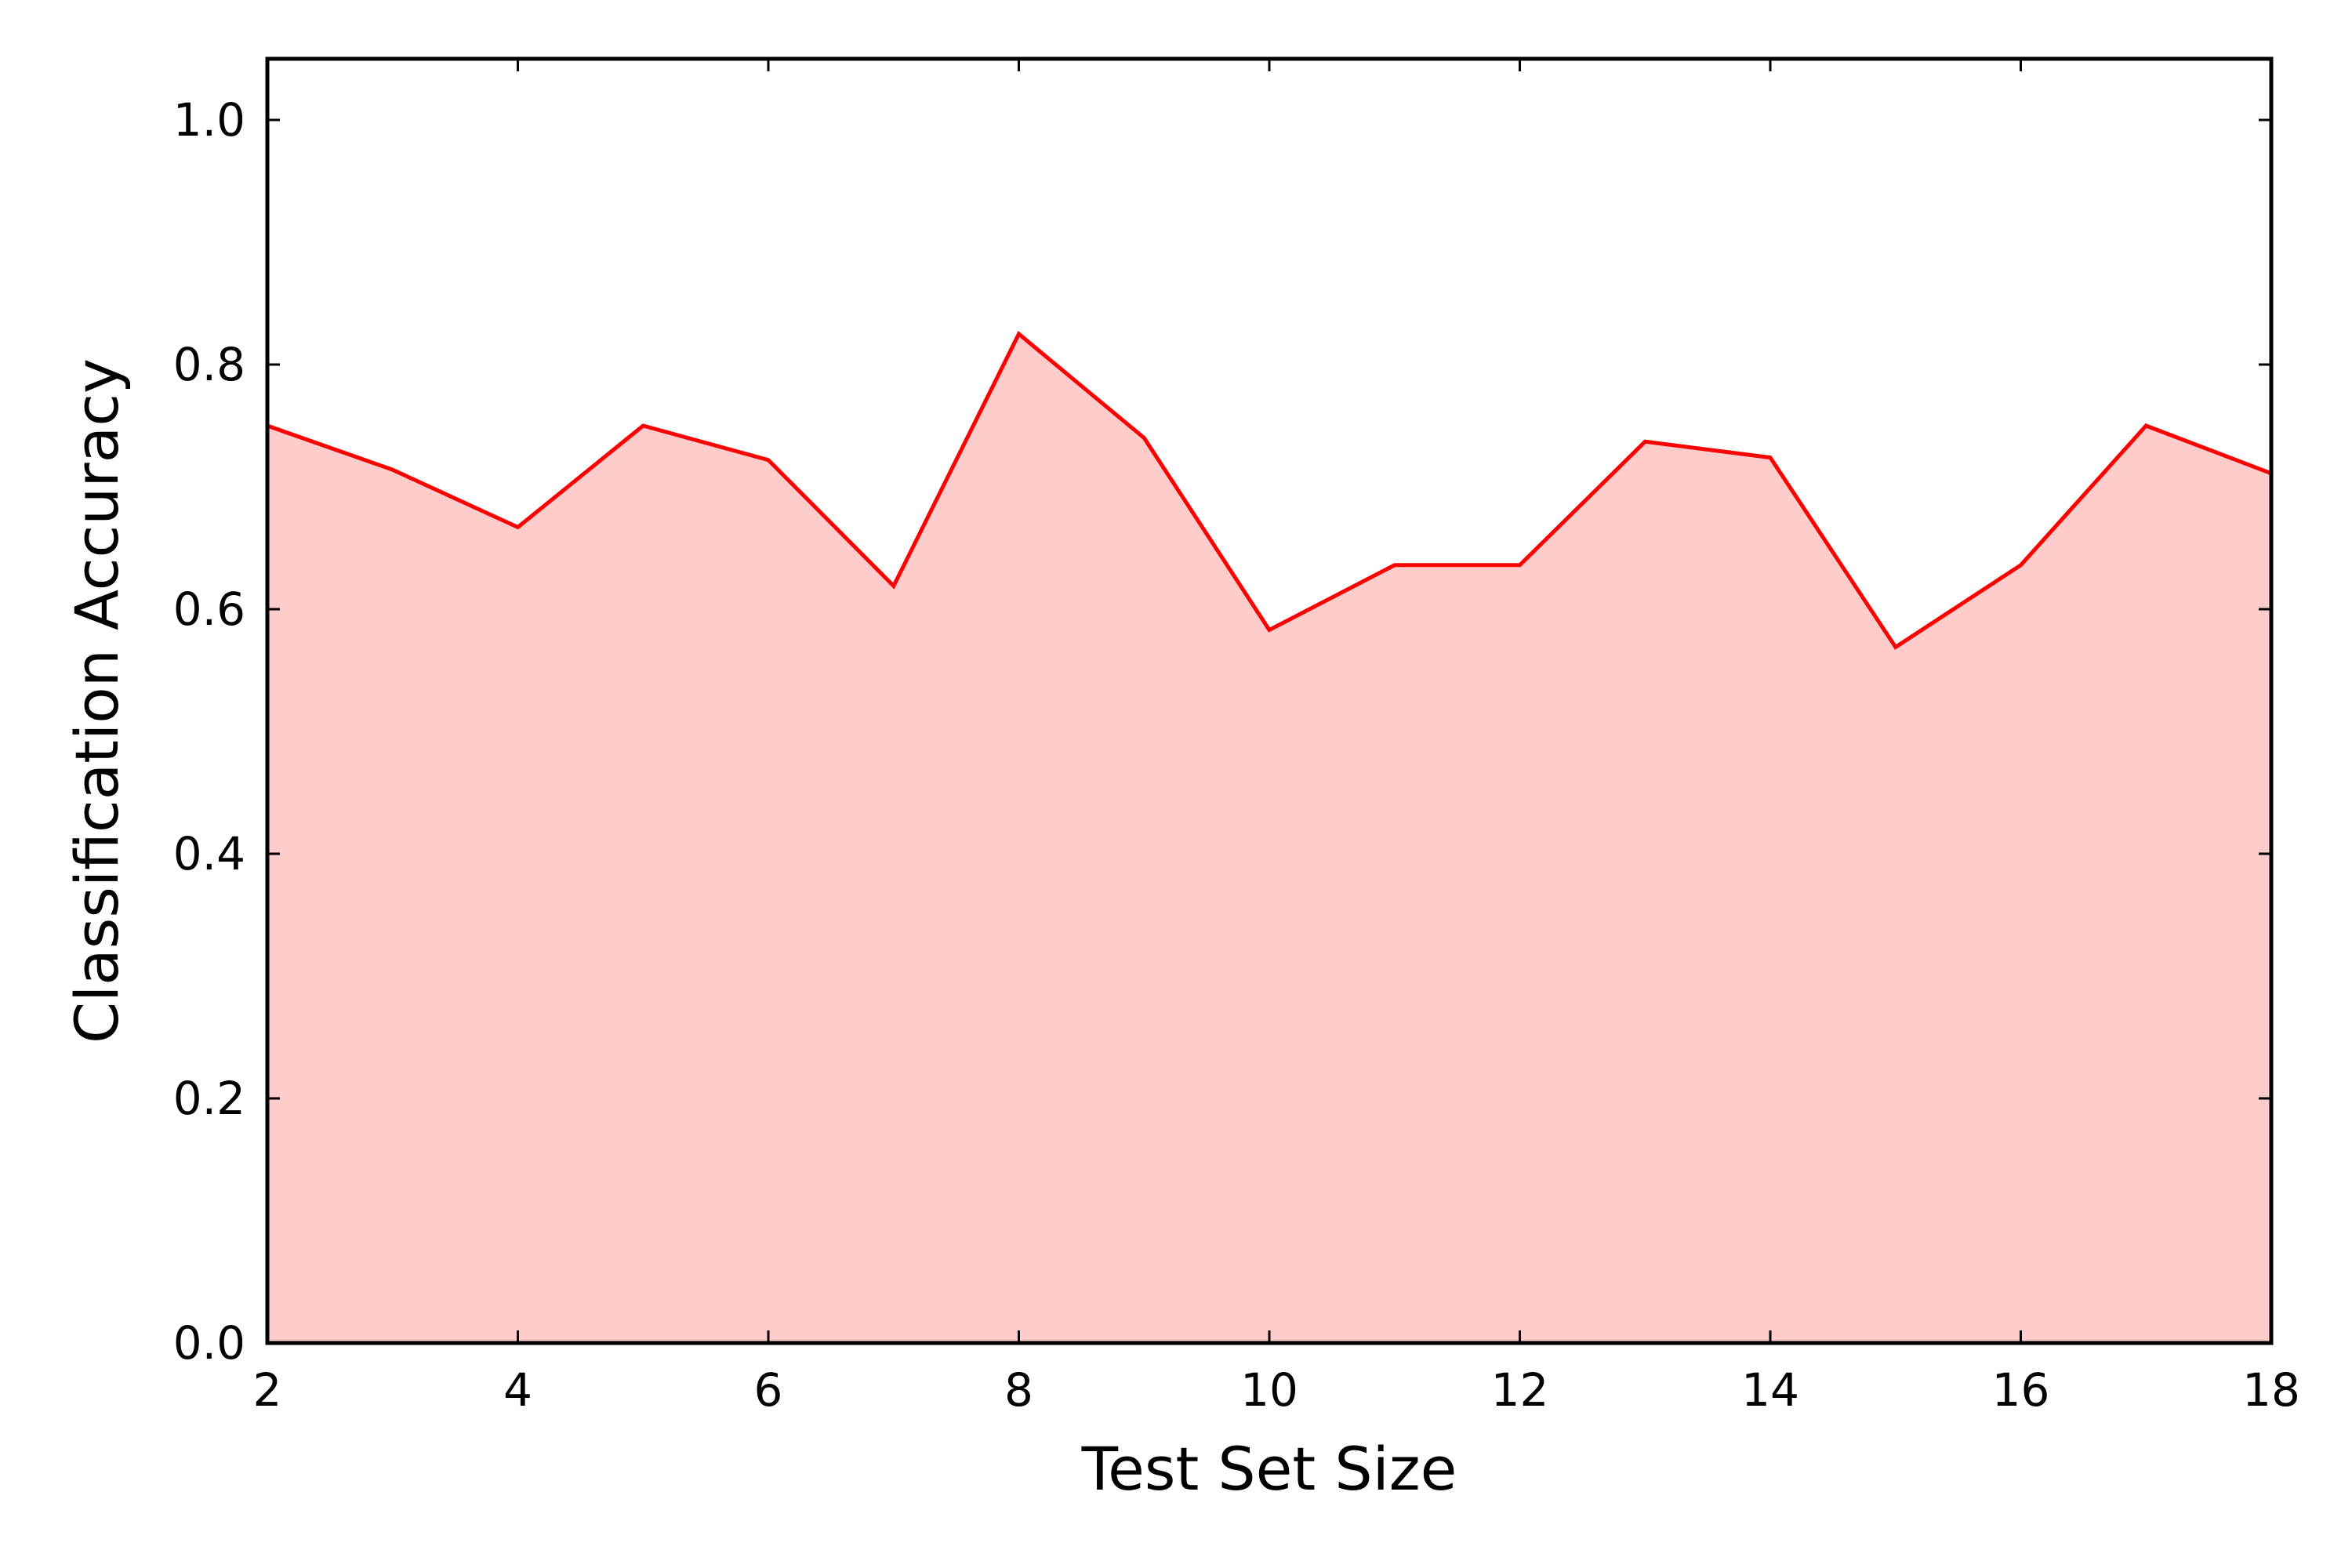 The height and width of the screenshot is (1568, 2352). I want to click on y-tick-label: 0.0, so click(209, 1343).